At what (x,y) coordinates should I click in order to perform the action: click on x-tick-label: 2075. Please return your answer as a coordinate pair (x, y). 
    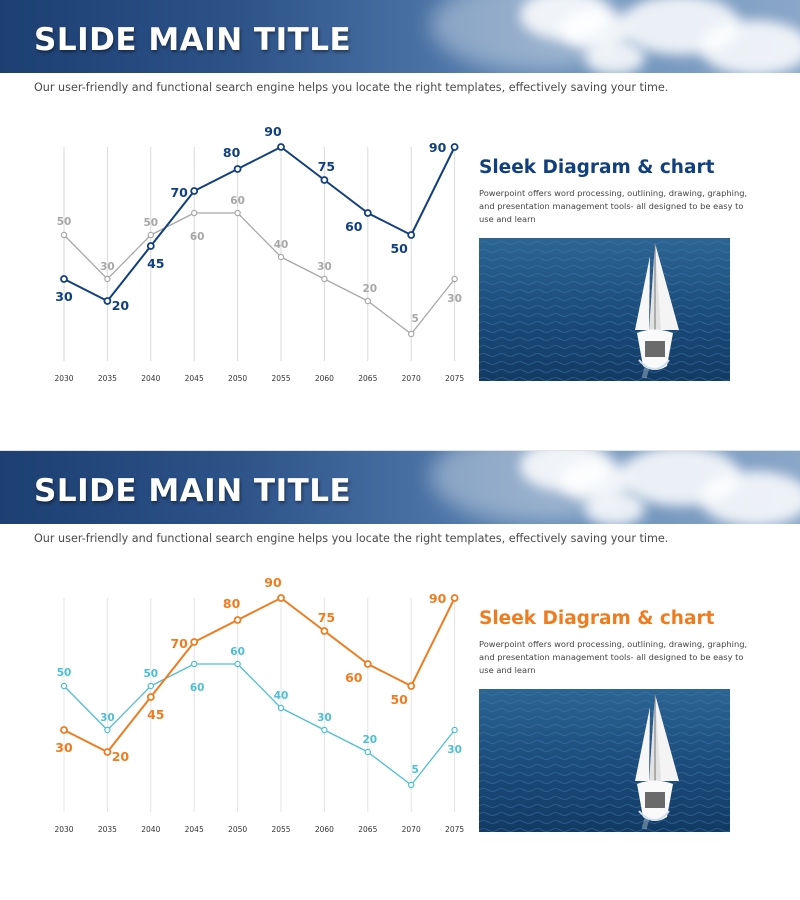
    Looking at the image, I should click on (454, 378).